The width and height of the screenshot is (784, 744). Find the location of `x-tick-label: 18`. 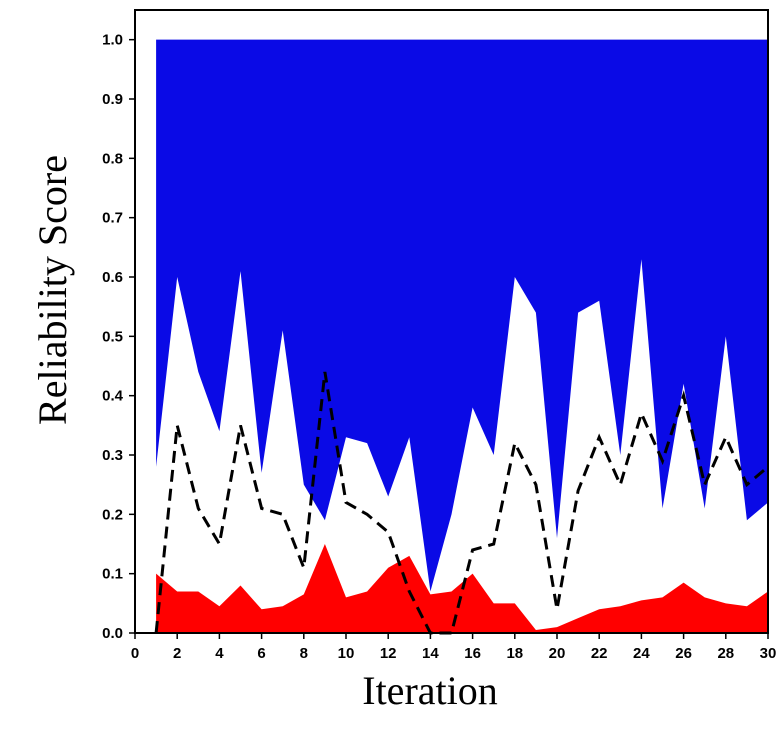

x-tick-label: 18 is located at coordinates (514, 653).